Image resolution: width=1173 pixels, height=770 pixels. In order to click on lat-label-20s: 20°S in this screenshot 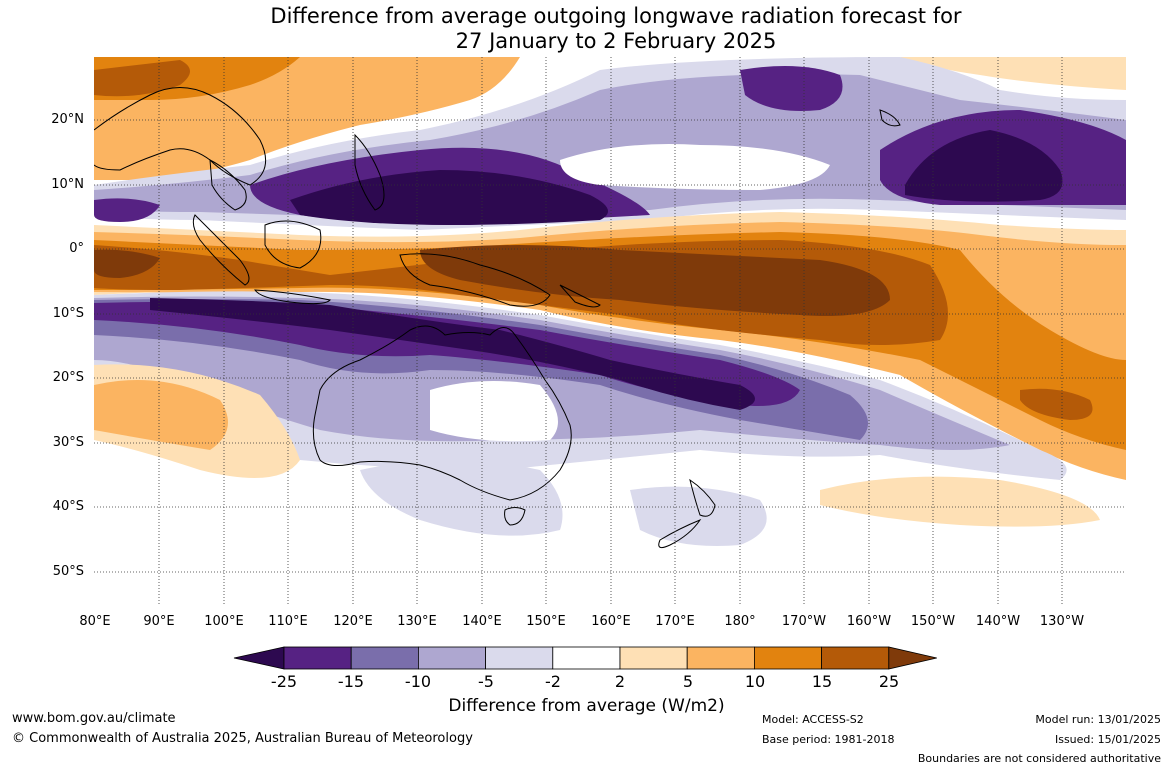, I will do `click(68, 377)`.